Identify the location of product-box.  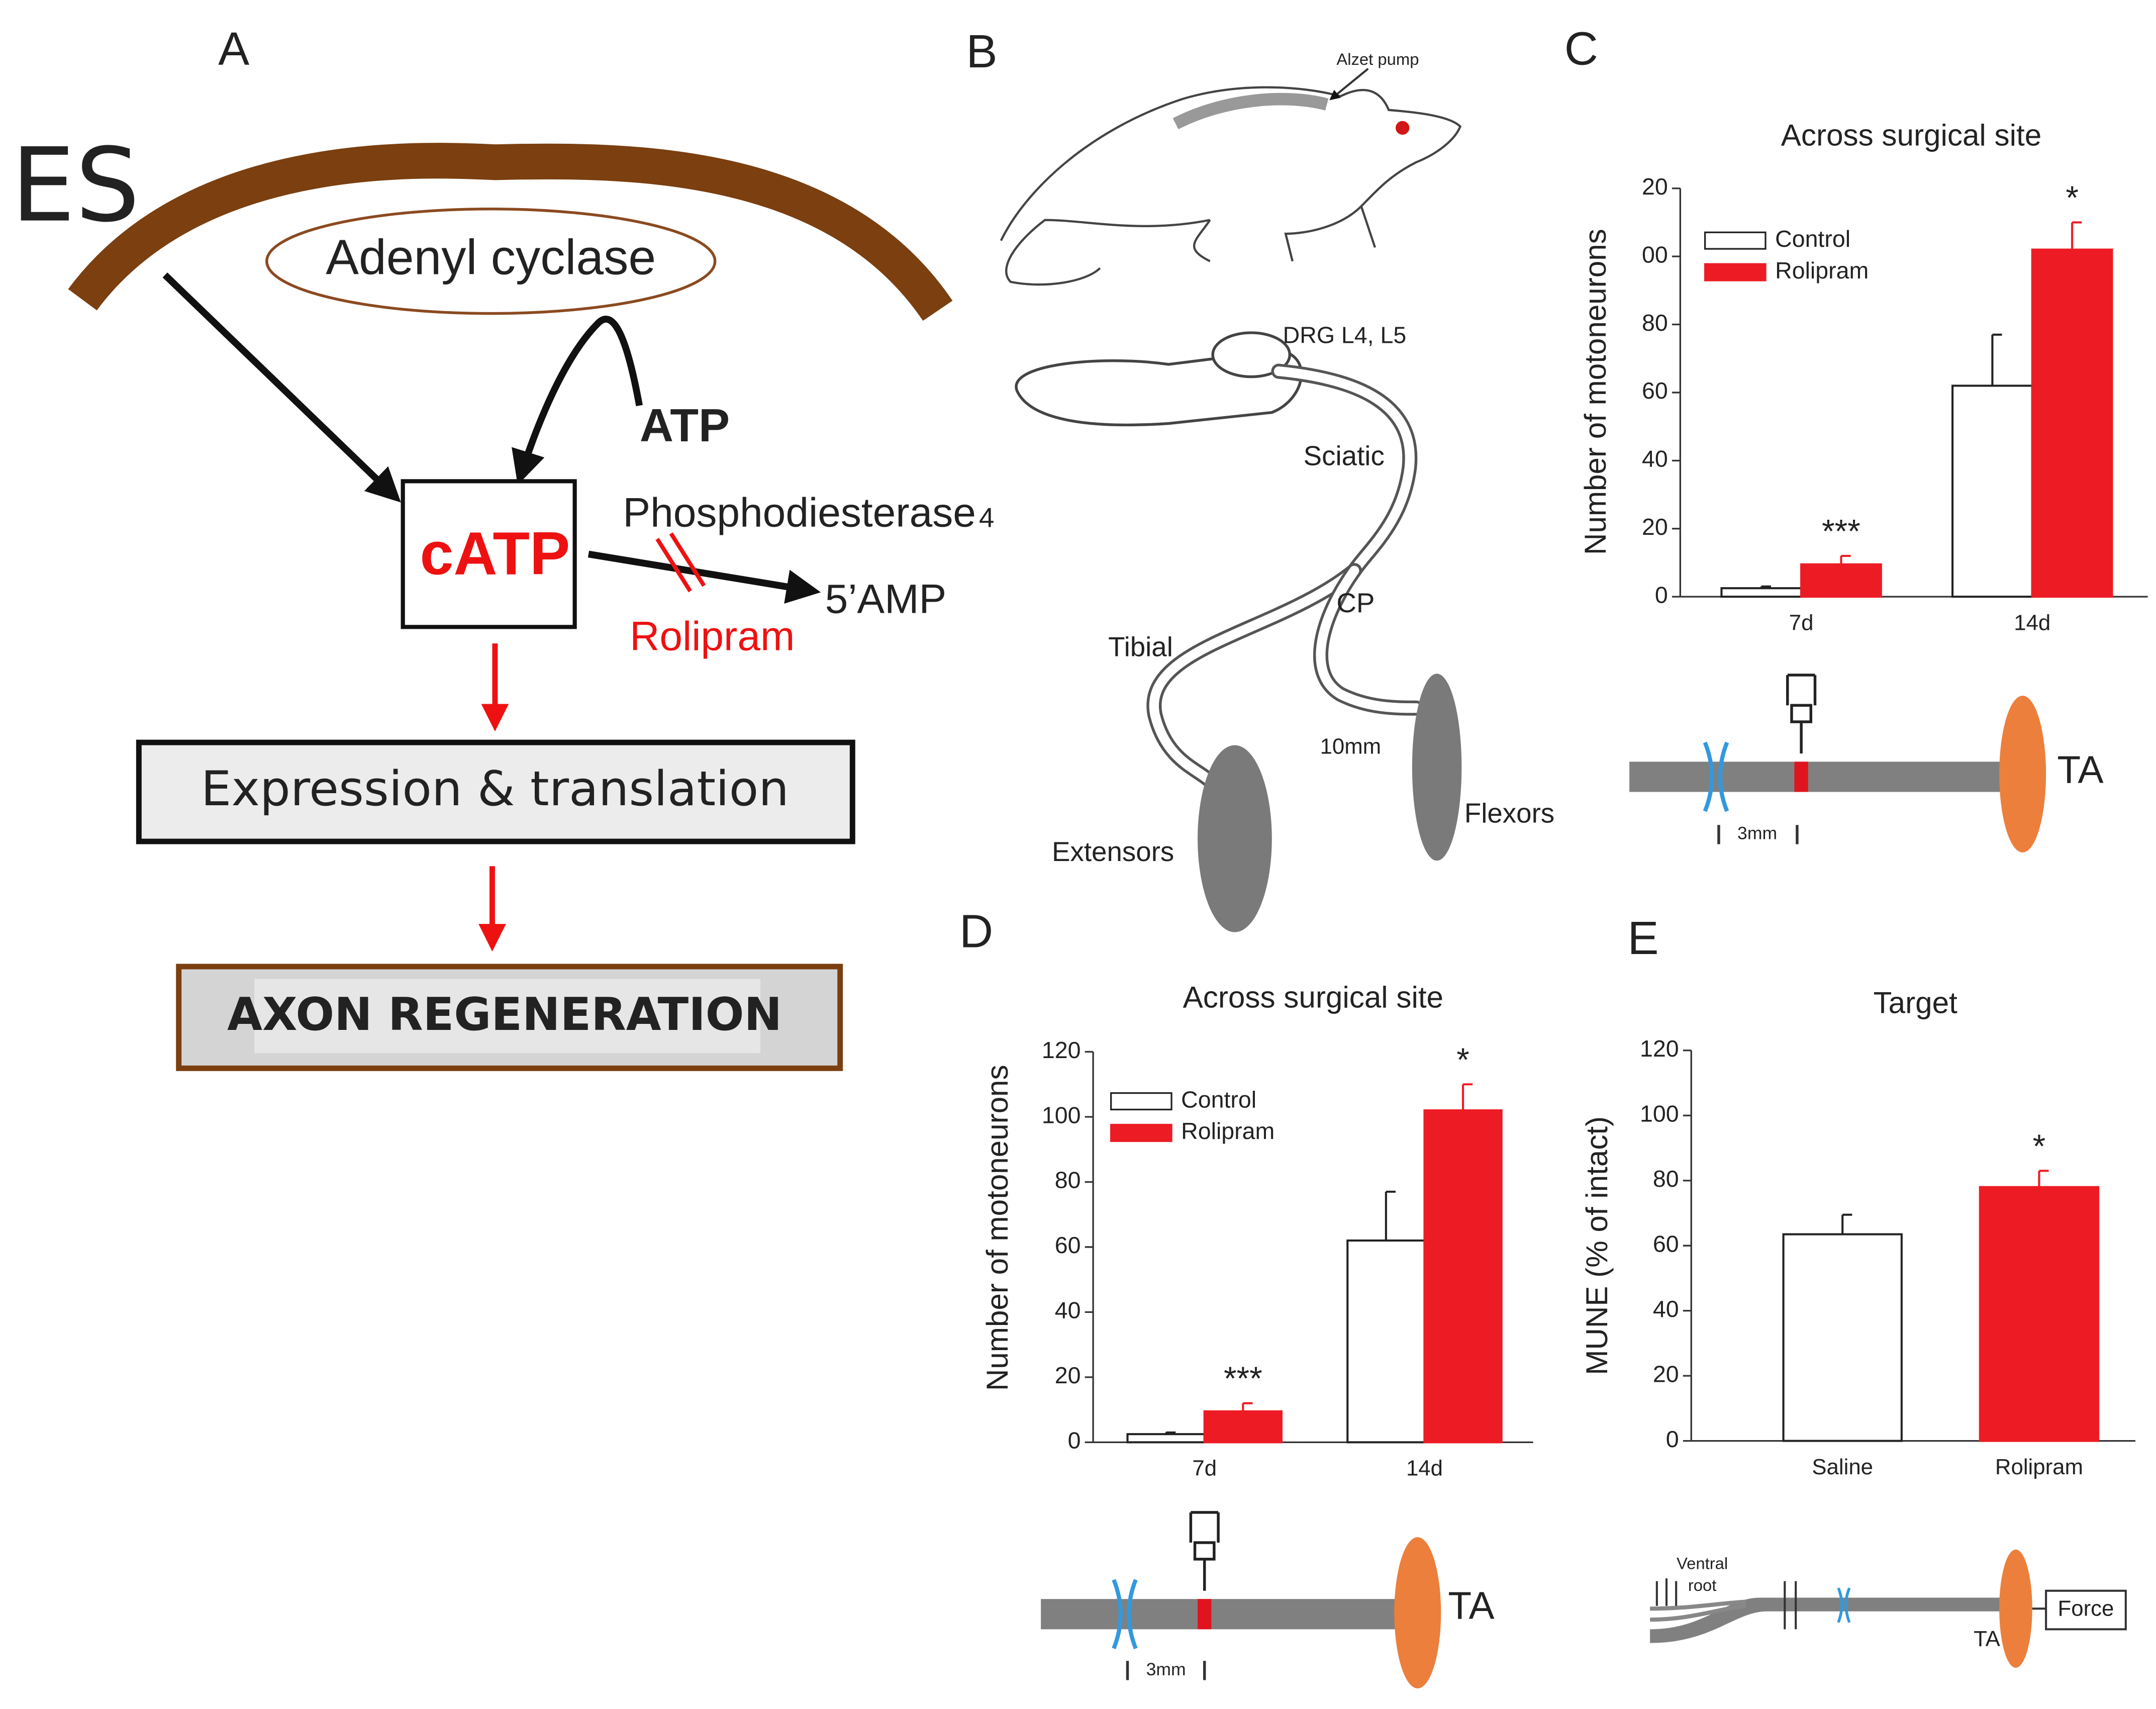
(489, 554).